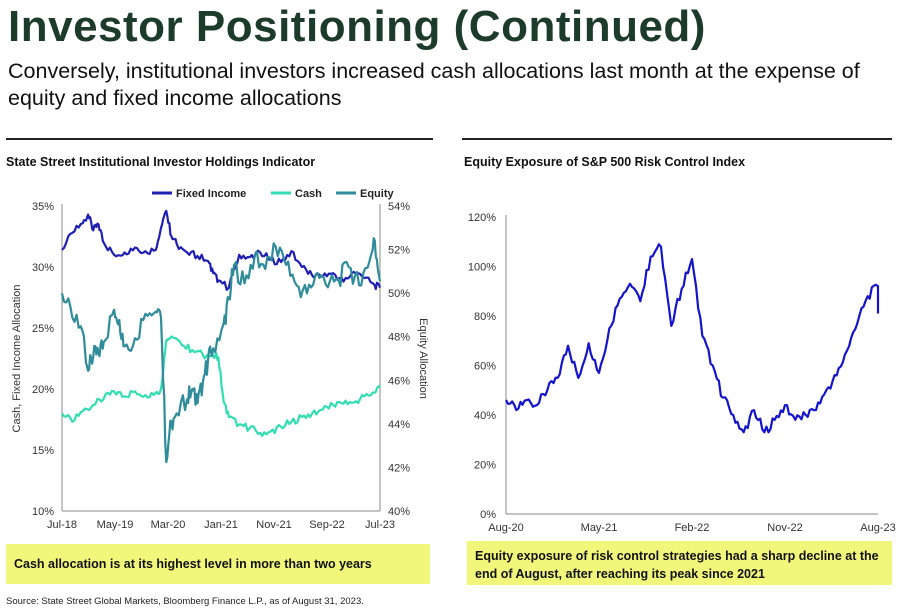  I want to click on series-line-equity, so click(221, 350).